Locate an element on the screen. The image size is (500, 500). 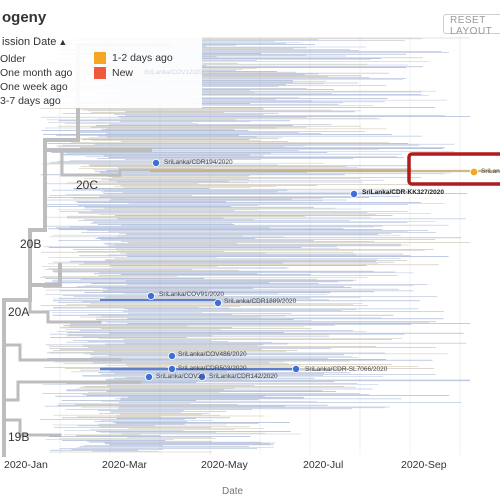
legend-label: One week ago is located at coordinates (34, 87).